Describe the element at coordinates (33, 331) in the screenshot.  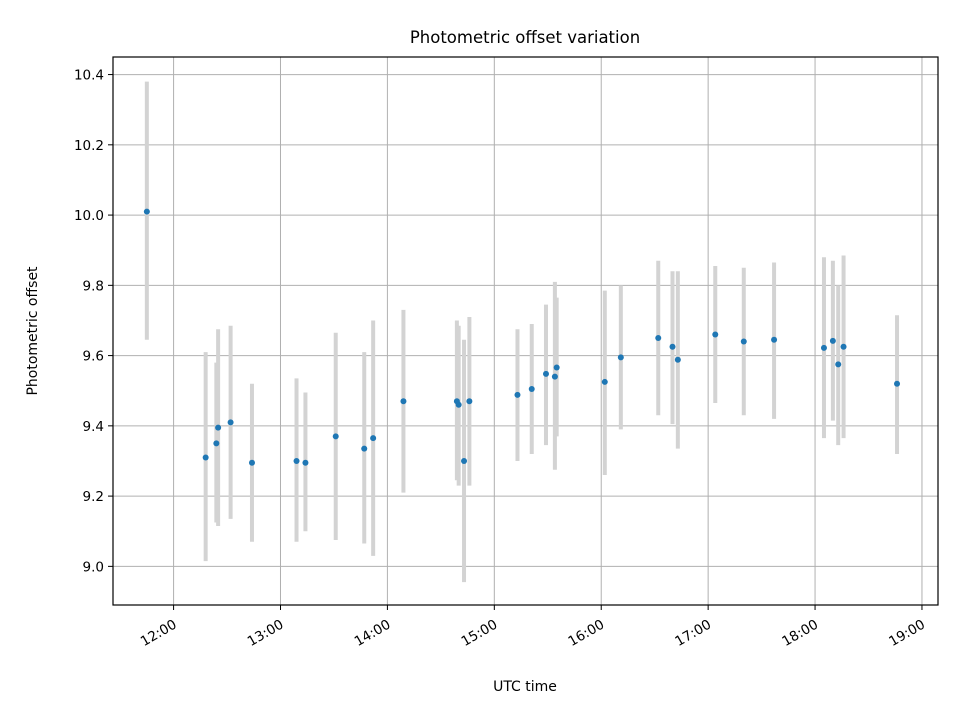
I see `y-axis-label: Photometric offset` at that location.